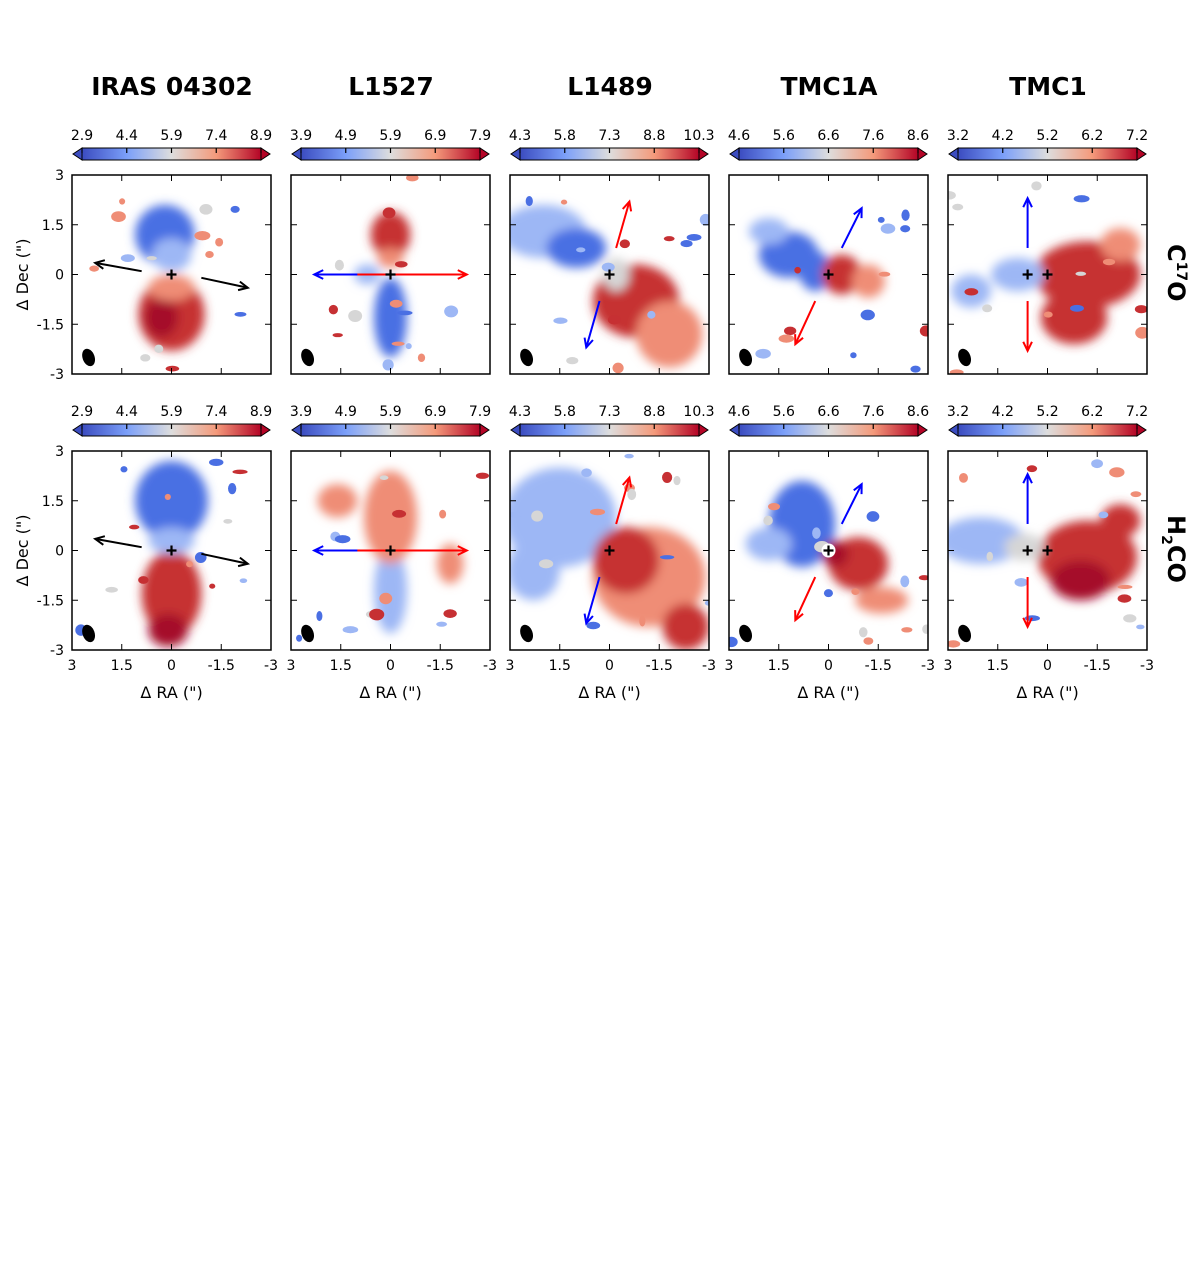 This screenshot has height=1264, width=1196. I want to click on colorbar-tick-label: 10.3, so click(698, 412).